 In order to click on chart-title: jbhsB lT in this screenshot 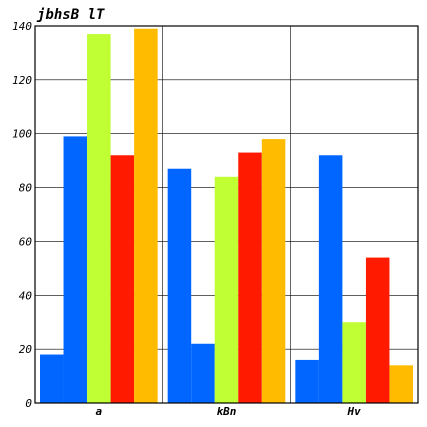, I will do `click(70, 15)`.